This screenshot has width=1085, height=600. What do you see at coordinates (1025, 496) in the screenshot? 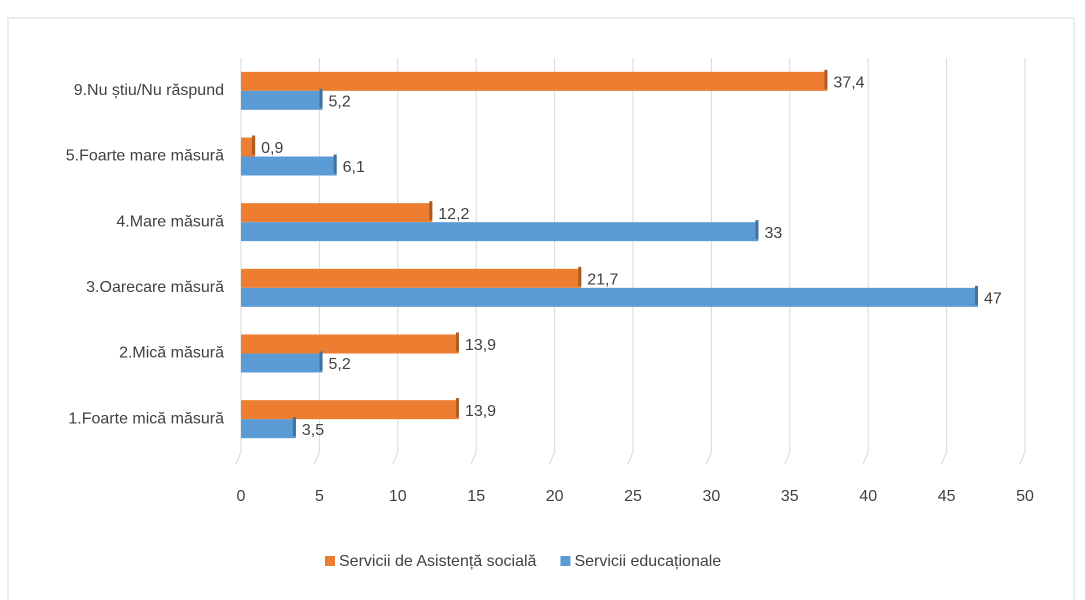
I see `x-tick-label: 50` at bounding box center [1025, 496].